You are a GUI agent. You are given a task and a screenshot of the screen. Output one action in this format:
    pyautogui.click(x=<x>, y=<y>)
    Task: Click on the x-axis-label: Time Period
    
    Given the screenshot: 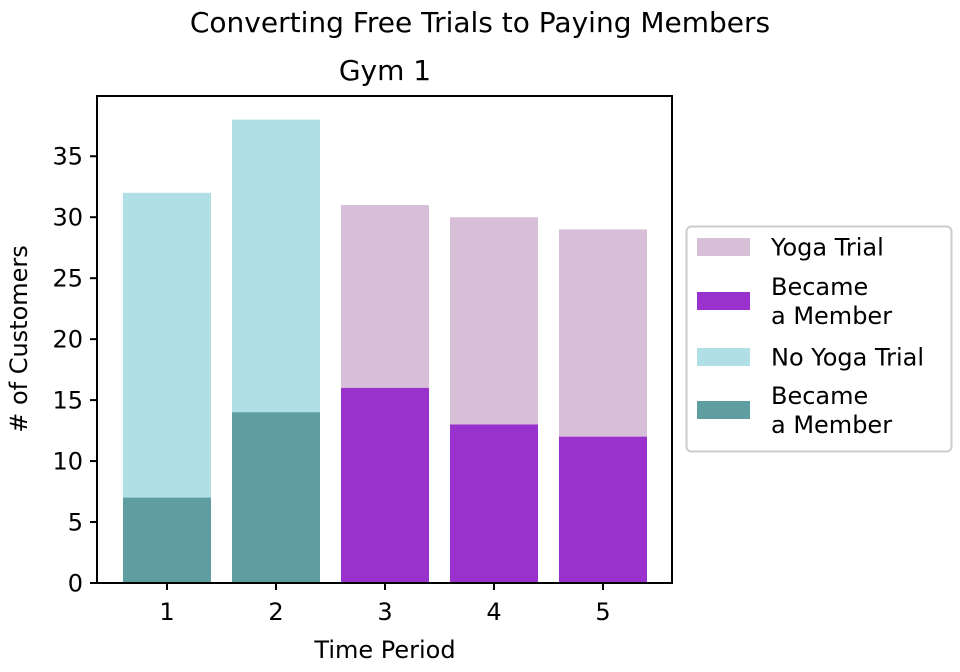 What is the action you would take?
    pyautogui.click(x=384, y=650)
    